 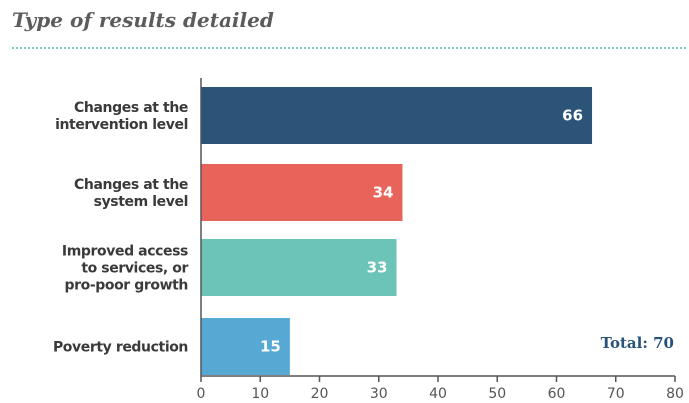 What do you see at coordinates (637, 343) in the screenshot?
I see `total-annotation: Total: 70` at bounding box center [637, 343].